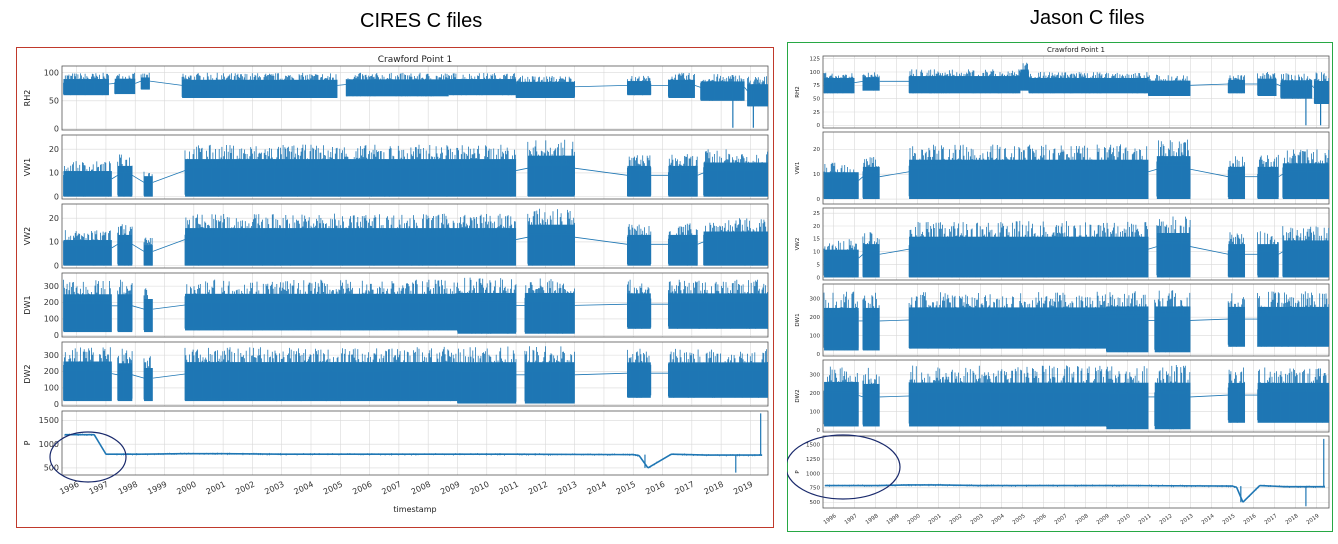 The height and width of the screenshot is (544, 1338). I want to click on x-tick-label: 1997, so click(851, 519).